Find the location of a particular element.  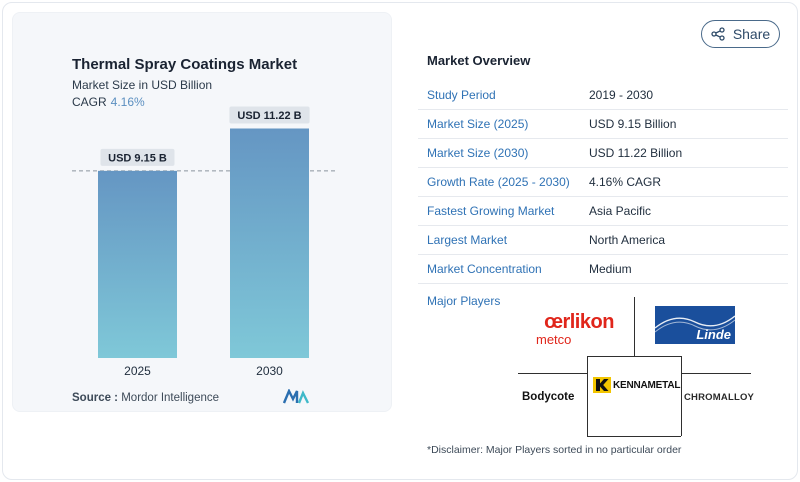

overview-row-concentration: Market Concentration Medium is located at coordinates (603, 269).